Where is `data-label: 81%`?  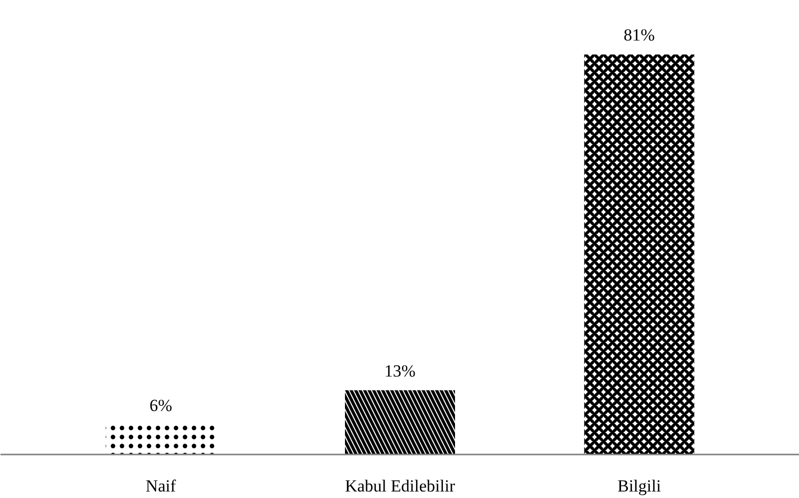 data-label: 81% is located at coordinates (639, 35).